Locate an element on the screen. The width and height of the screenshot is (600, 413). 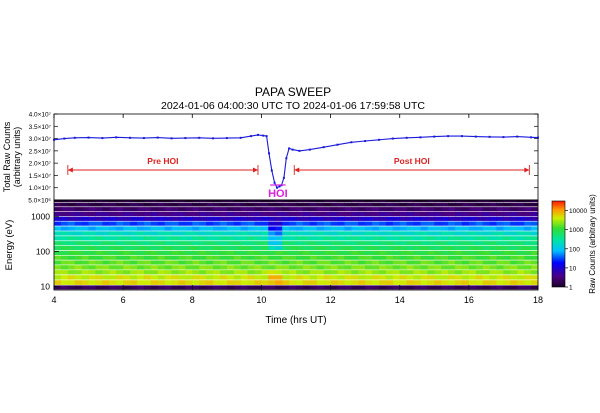
colorbar-label: Raw Counts (arbitrary units) is located at coordinates (592, 244).